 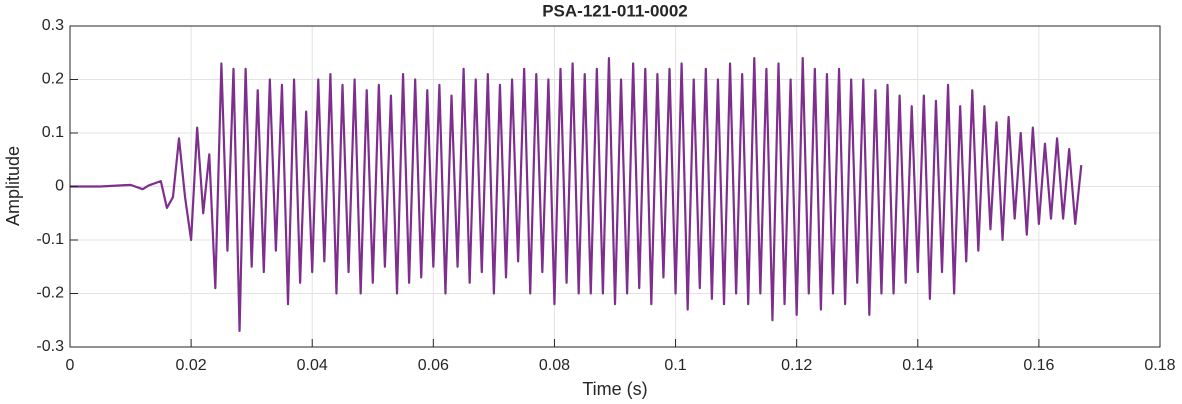 I want to click on y-tick-label: -0.1, so click(x=50, y=239).